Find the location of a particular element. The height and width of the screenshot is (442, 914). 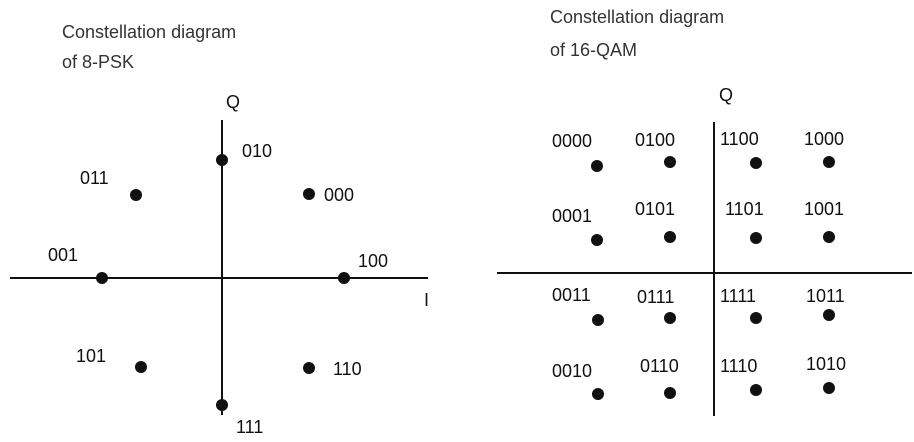

psk-title-line-2: of 8-PSK is located at coordinates (98, 62).